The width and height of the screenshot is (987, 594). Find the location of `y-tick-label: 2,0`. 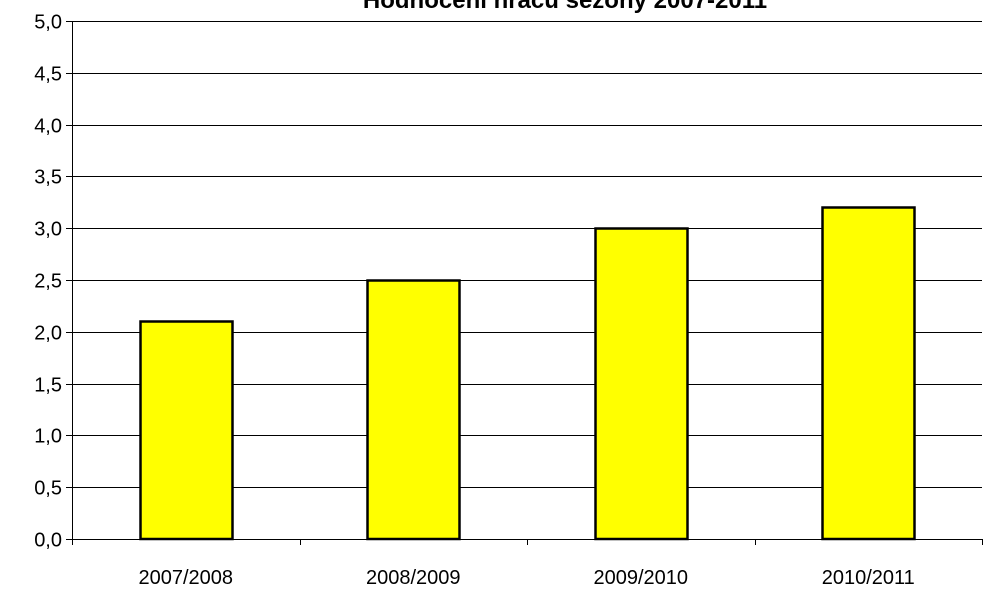

y-tick-label: 2,0 is located at coordinates (48, 334).